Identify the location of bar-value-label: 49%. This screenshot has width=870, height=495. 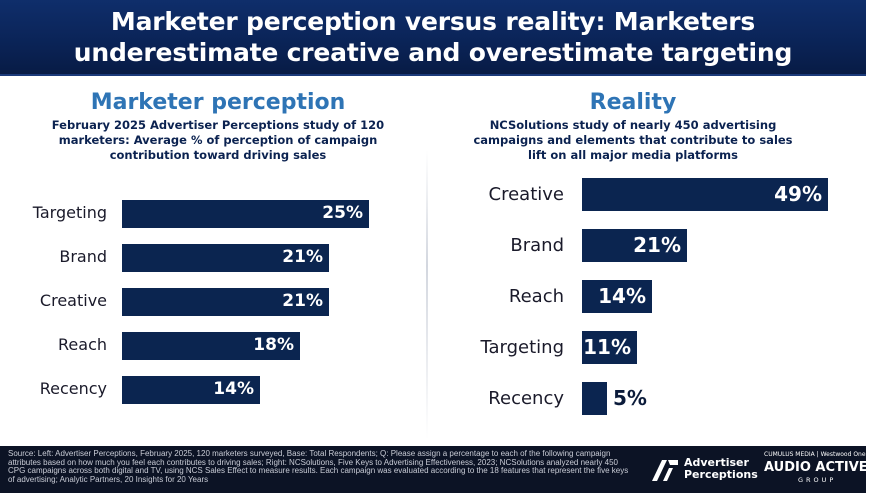
(798, 194).